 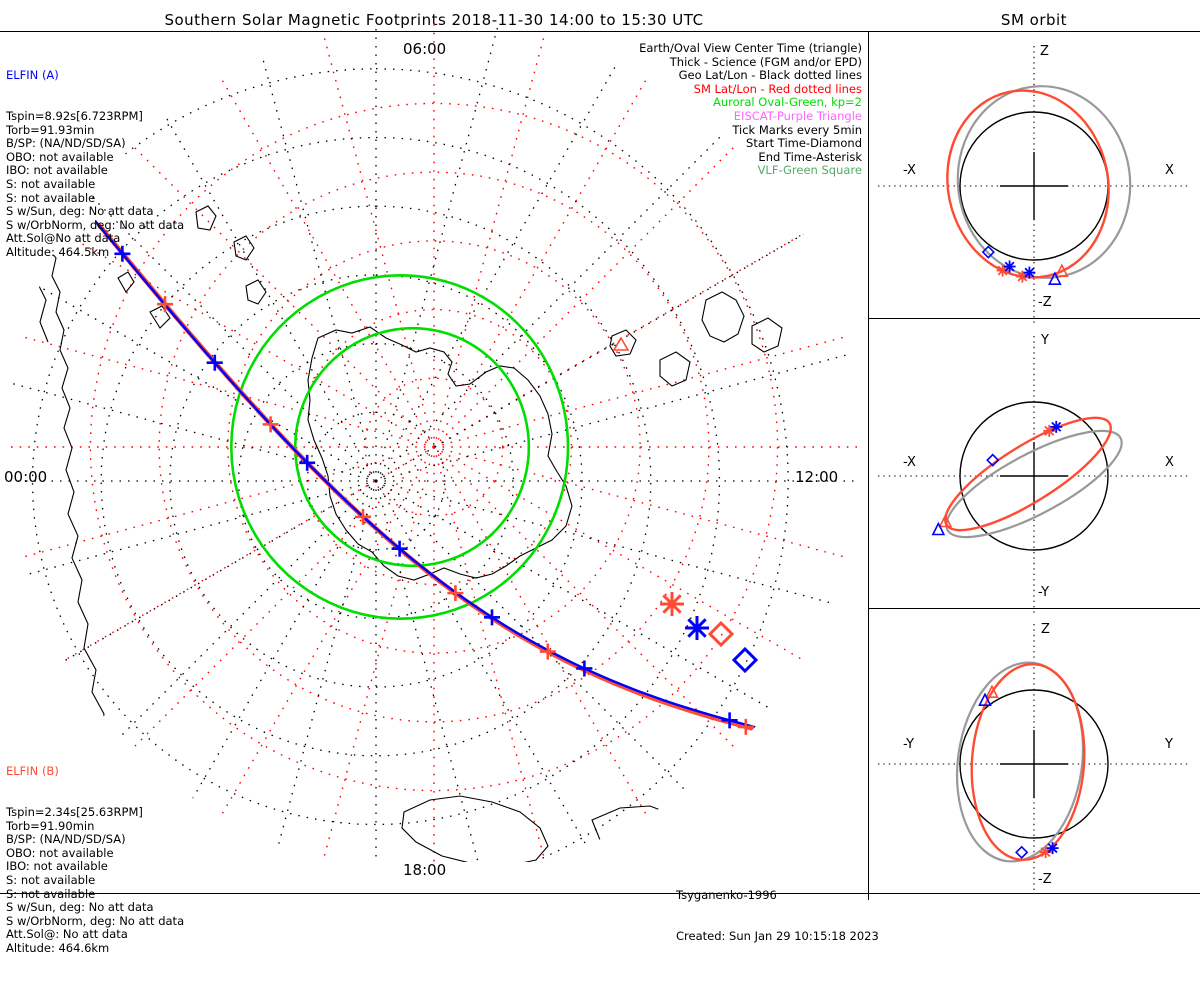 I want to click on legend-entry-3: SM Lat/Lon - Red dotted lines, so click(x=777, y=88).